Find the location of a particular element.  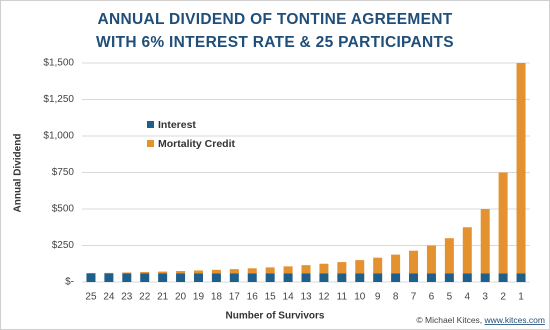

x-tick-label: 19 is located at coordinates (199, 297).